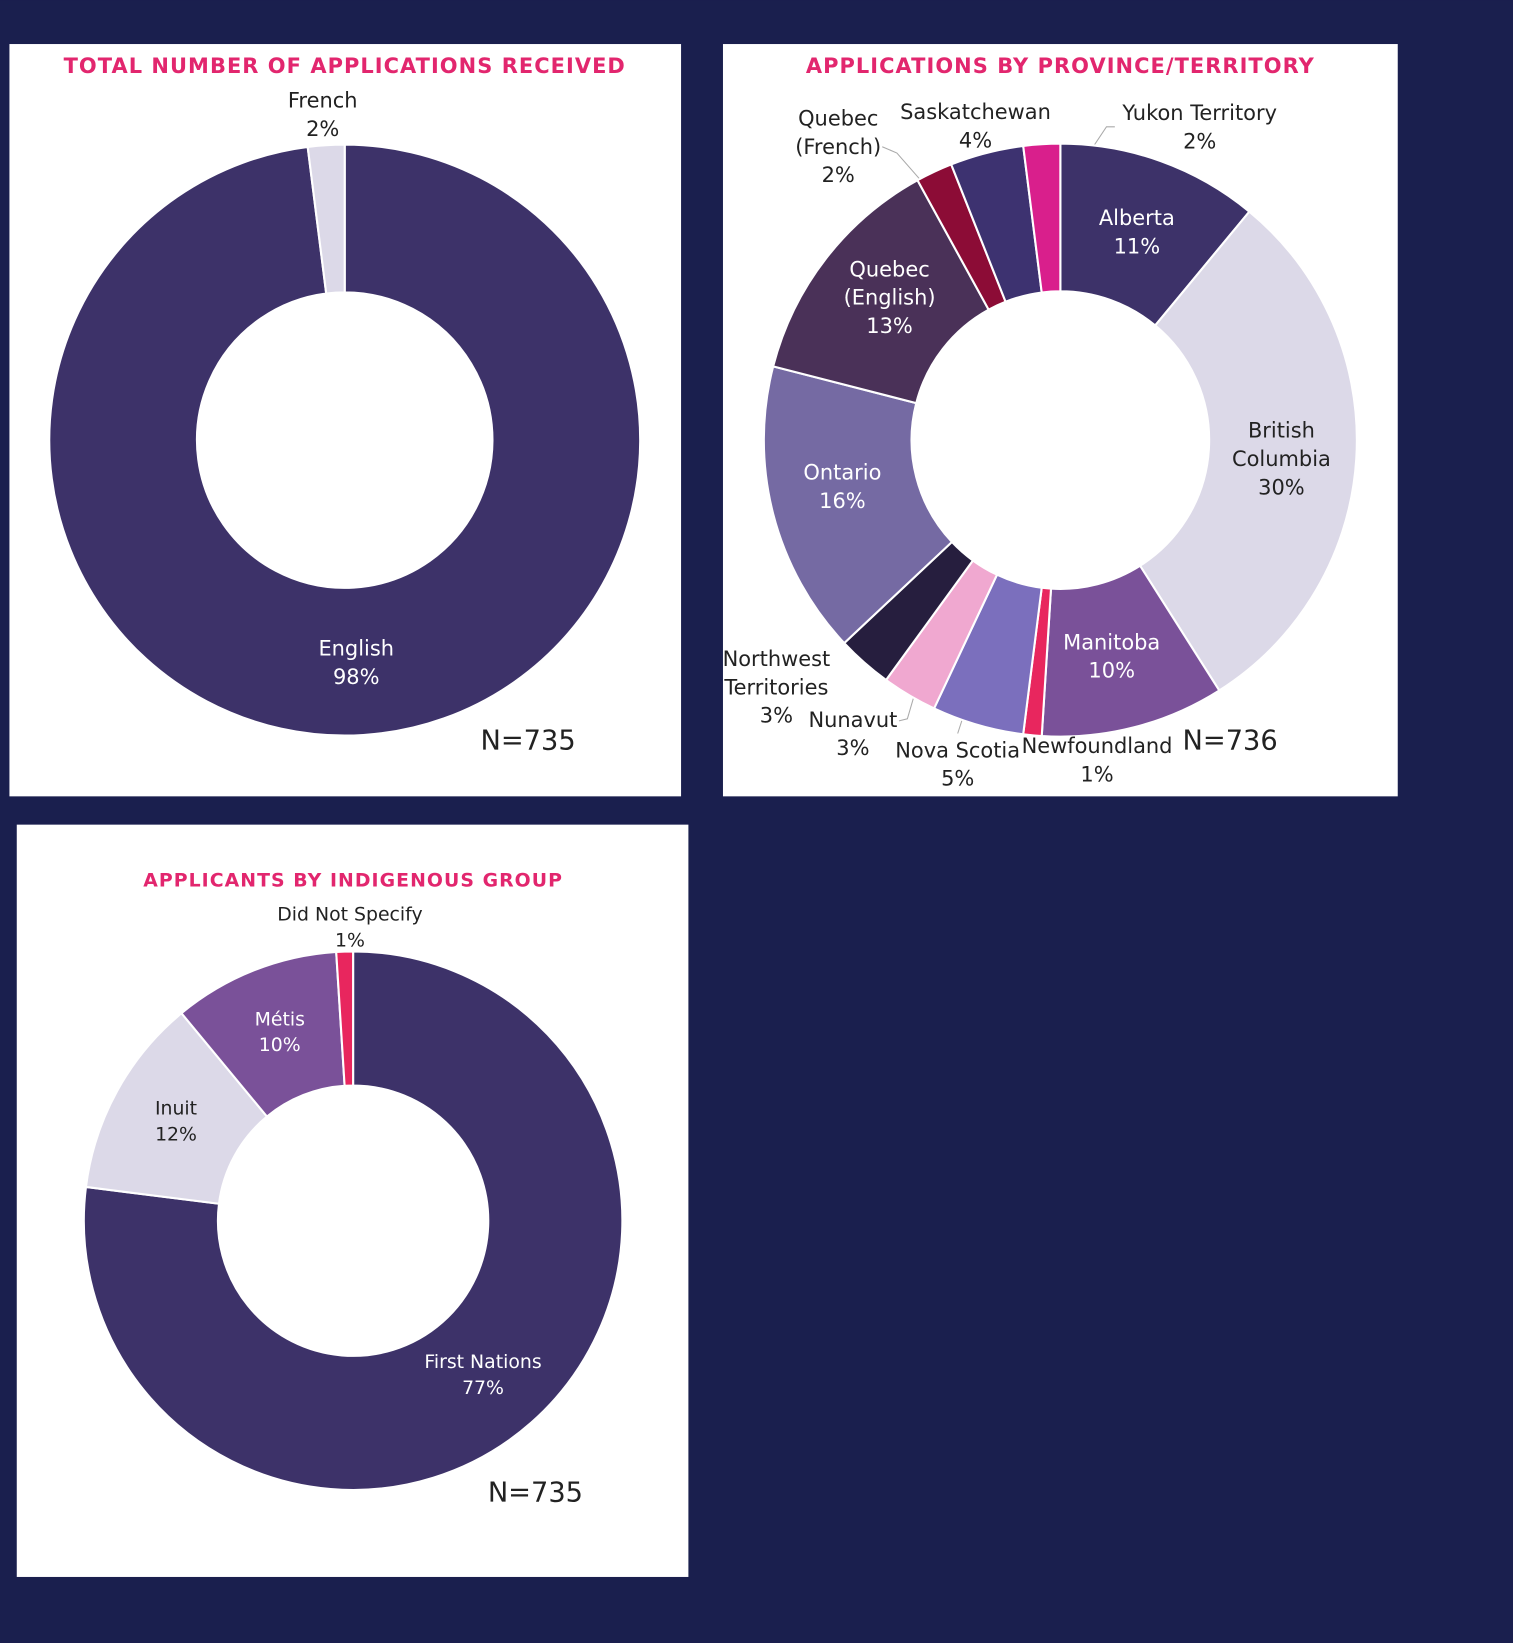 The height and width of the screenshot is (1643, 1513). I want to click on label-line: Alberta, so click(1137, 218).